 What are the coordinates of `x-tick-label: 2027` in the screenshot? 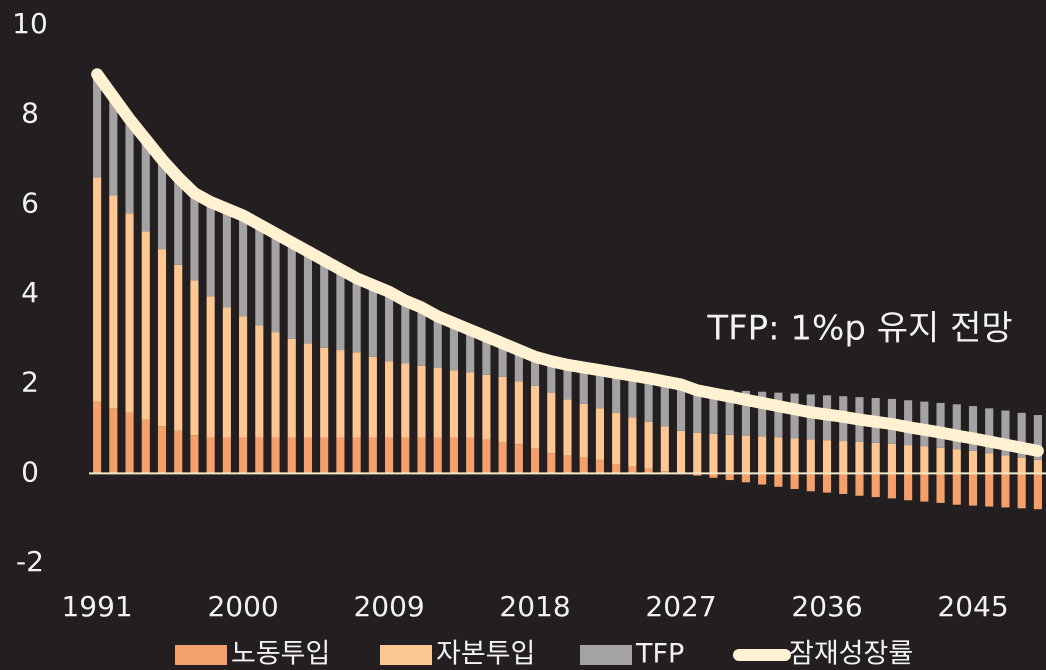 It's located at (680, 606).